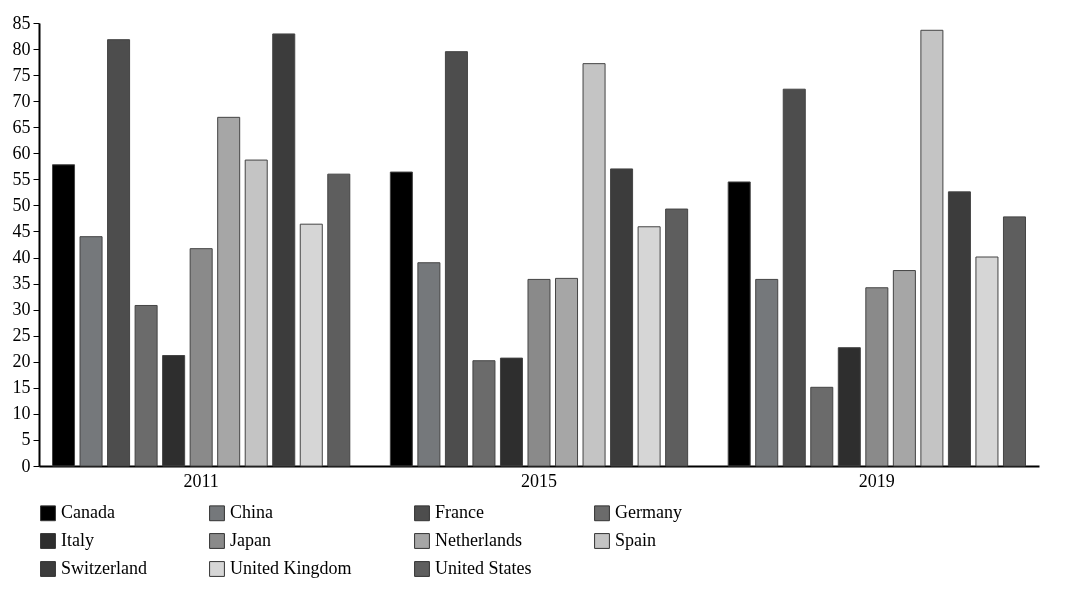  Describe the element at coordinates (26, 465) in the screenshot. I see `y-tick-label: 0` at that location.